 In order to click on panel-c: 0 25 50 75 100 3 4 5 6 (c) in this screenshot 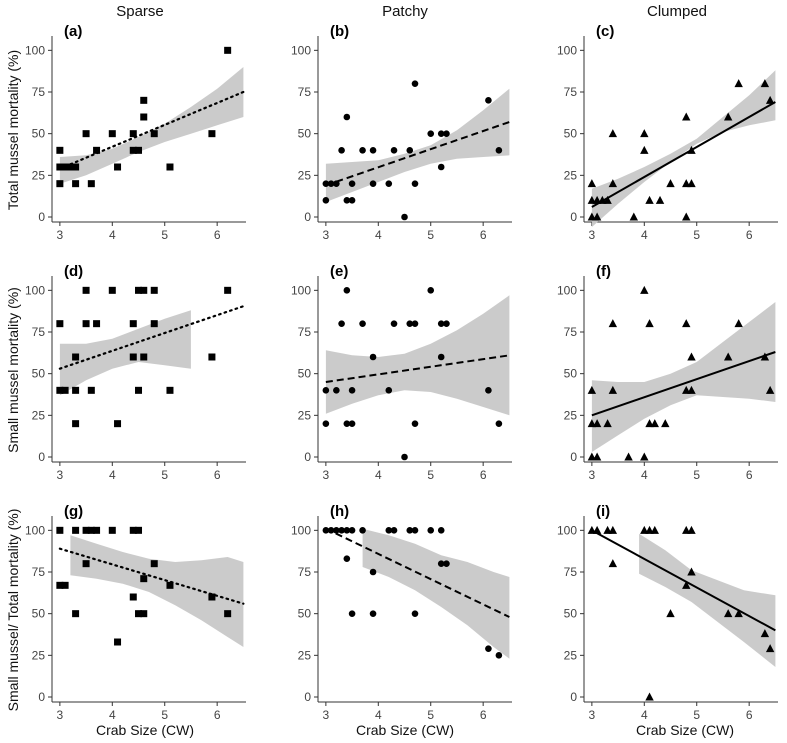, I will do `click(667, 132)`.